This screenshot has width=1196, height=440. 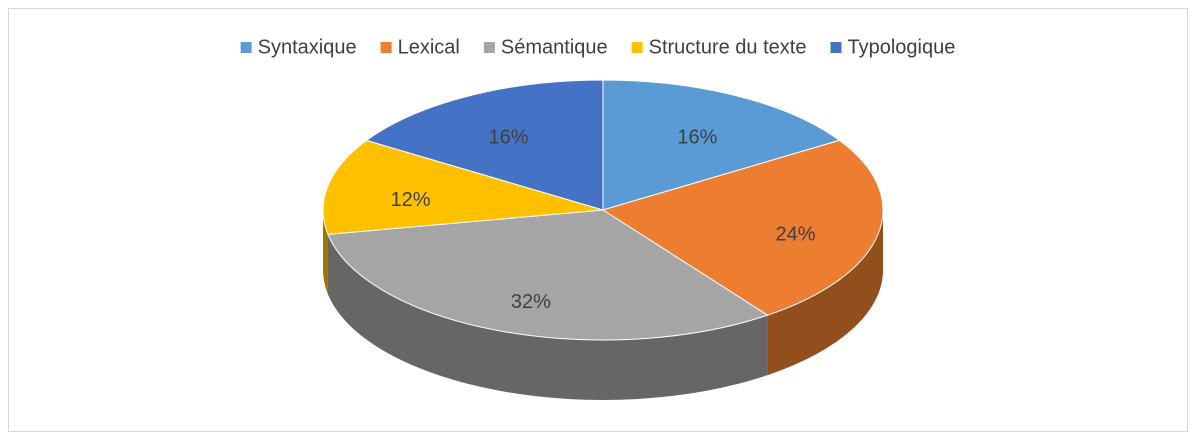 I want to click on data-label: 24%, so click(x=796, y=234).